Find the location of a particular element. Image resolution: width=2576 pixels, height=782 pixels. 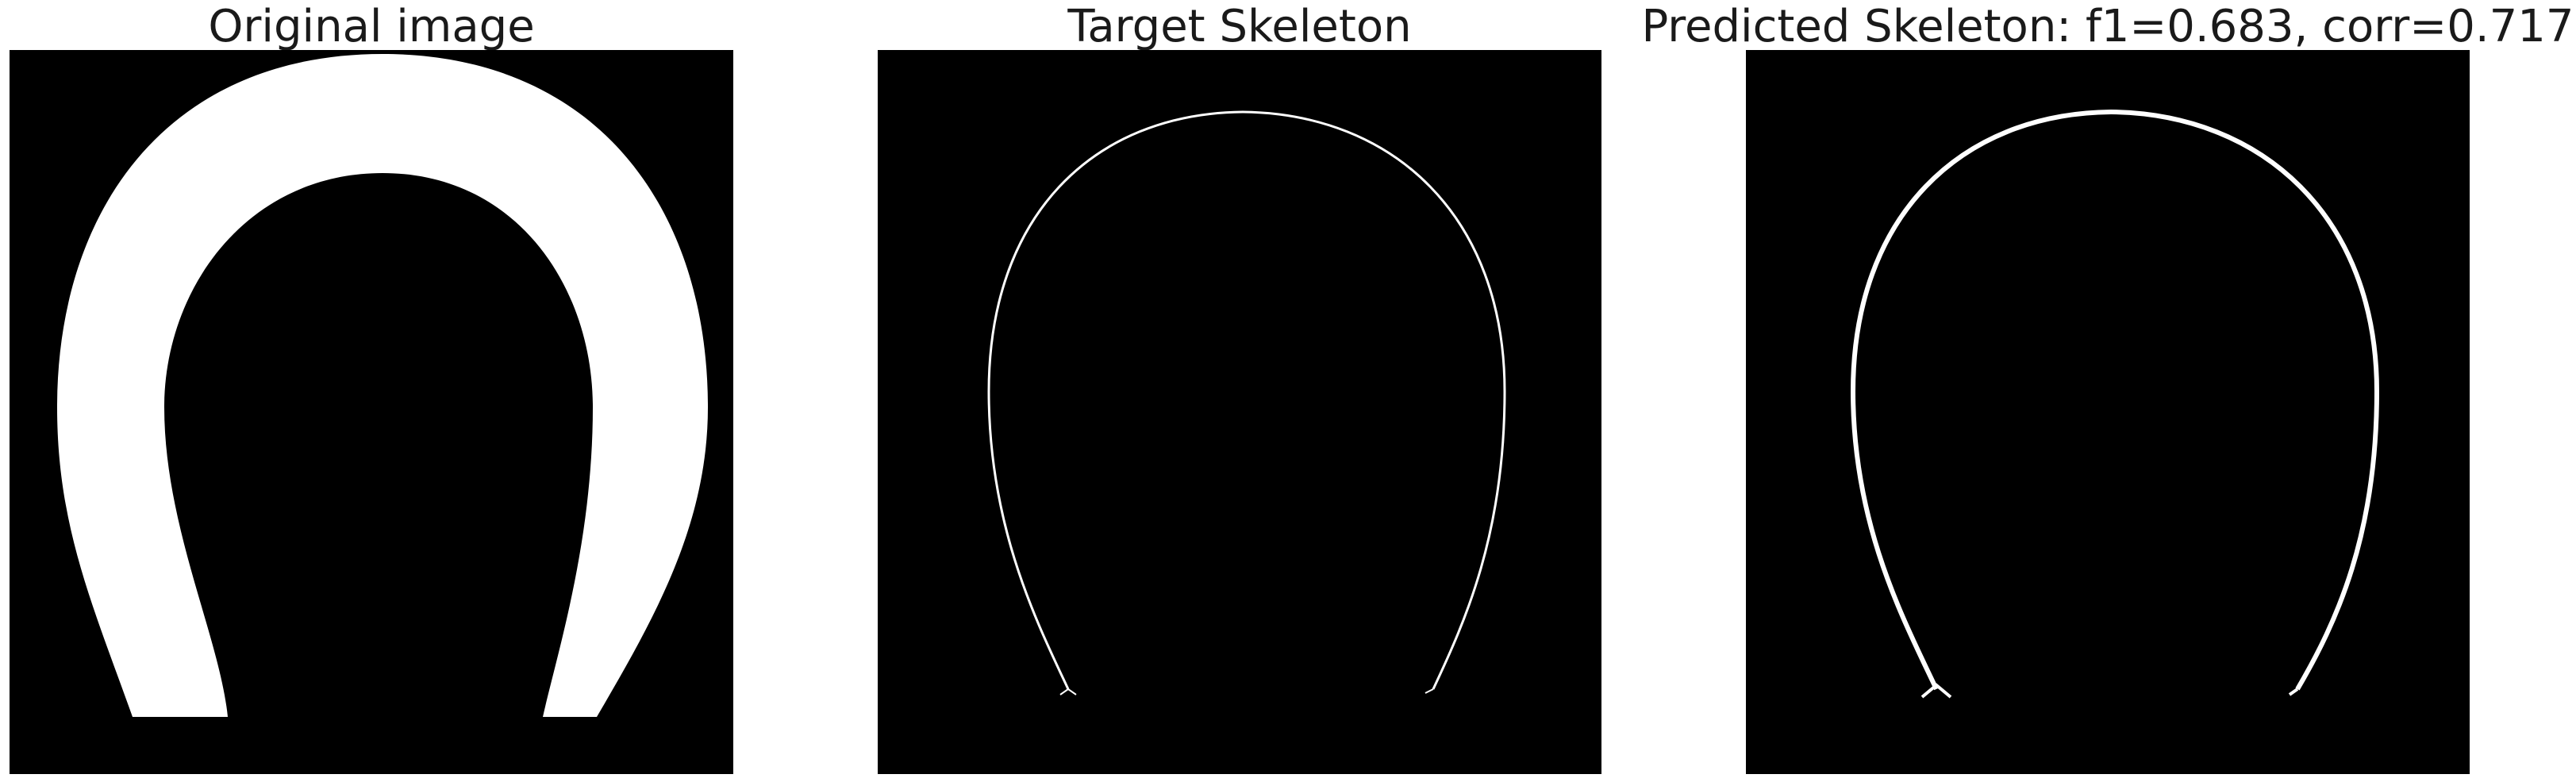

original-image-title: Original image is located at coordinates (371, 27).